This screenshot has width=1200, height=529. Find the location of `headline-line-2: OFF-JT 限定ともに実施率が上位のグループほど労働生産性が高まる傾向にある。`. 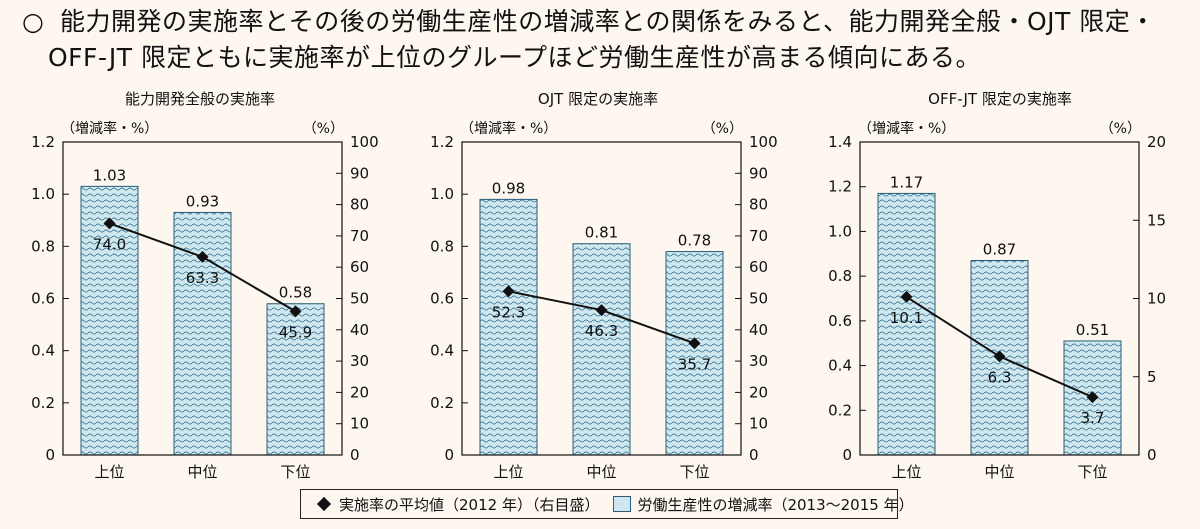

headline-line-2: OFF-JT 限定ともに実施率が上位のグループほど労働生産性が高まる傾向にある。 is located at coordinates (514, 57).